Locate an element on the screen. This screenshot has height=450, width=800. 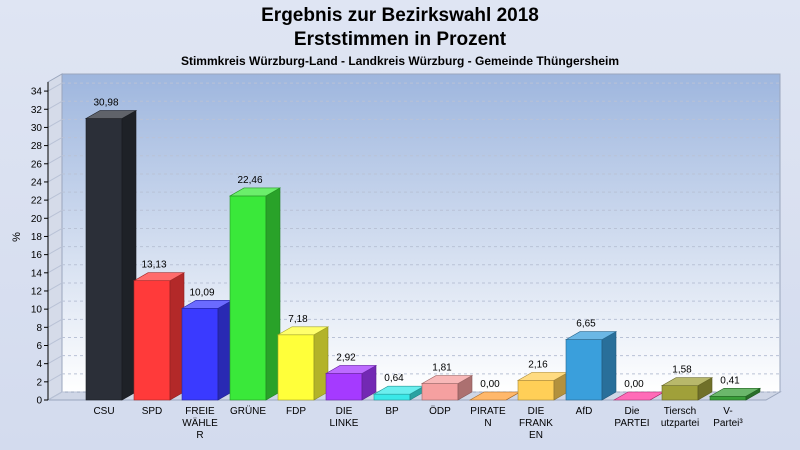
data-label: 13,13 is located at coordinates (153, 265).